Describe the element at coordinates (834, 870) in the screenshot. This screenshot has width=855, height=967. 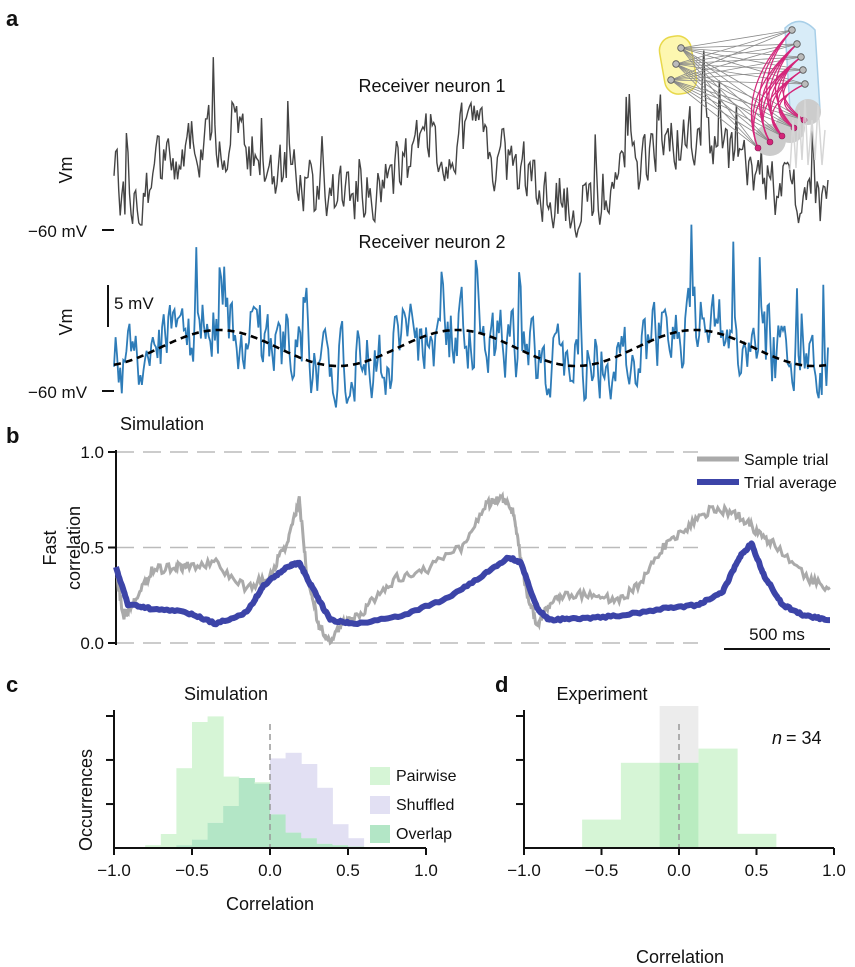
I see `hist-xtick-label: 1.0` at that location.